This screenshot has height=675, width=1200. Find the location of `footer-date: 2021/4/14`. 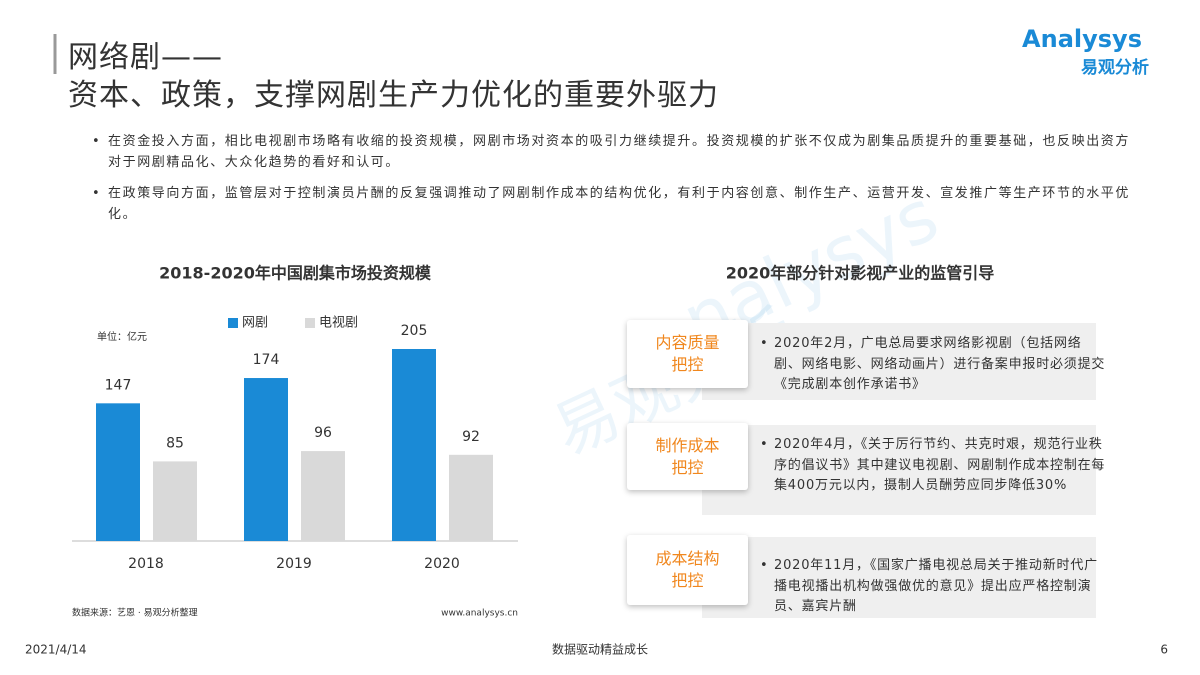

footer-date: 2021/4/14 is located at coordinates (56, 650).